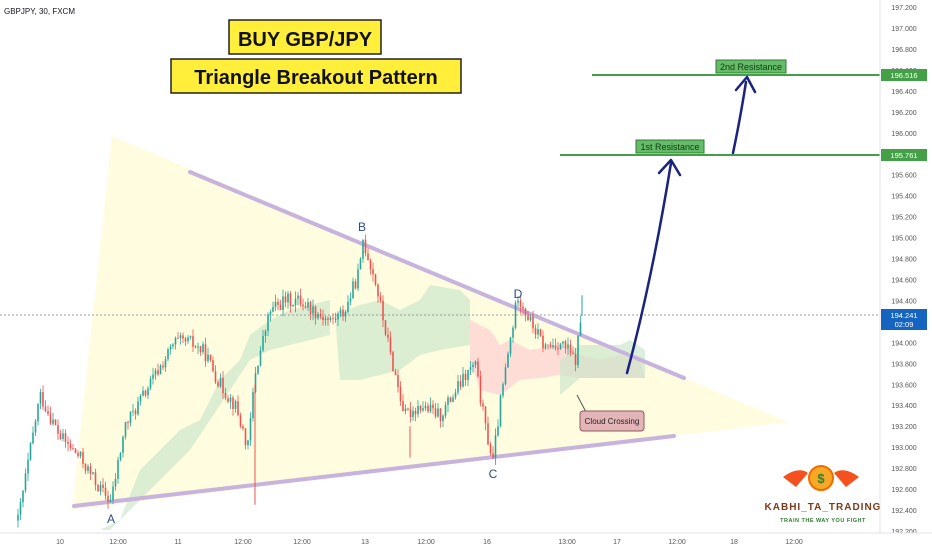 This screenshot has height=550, width=932. I want to click on time-axis, so click(466, 541).